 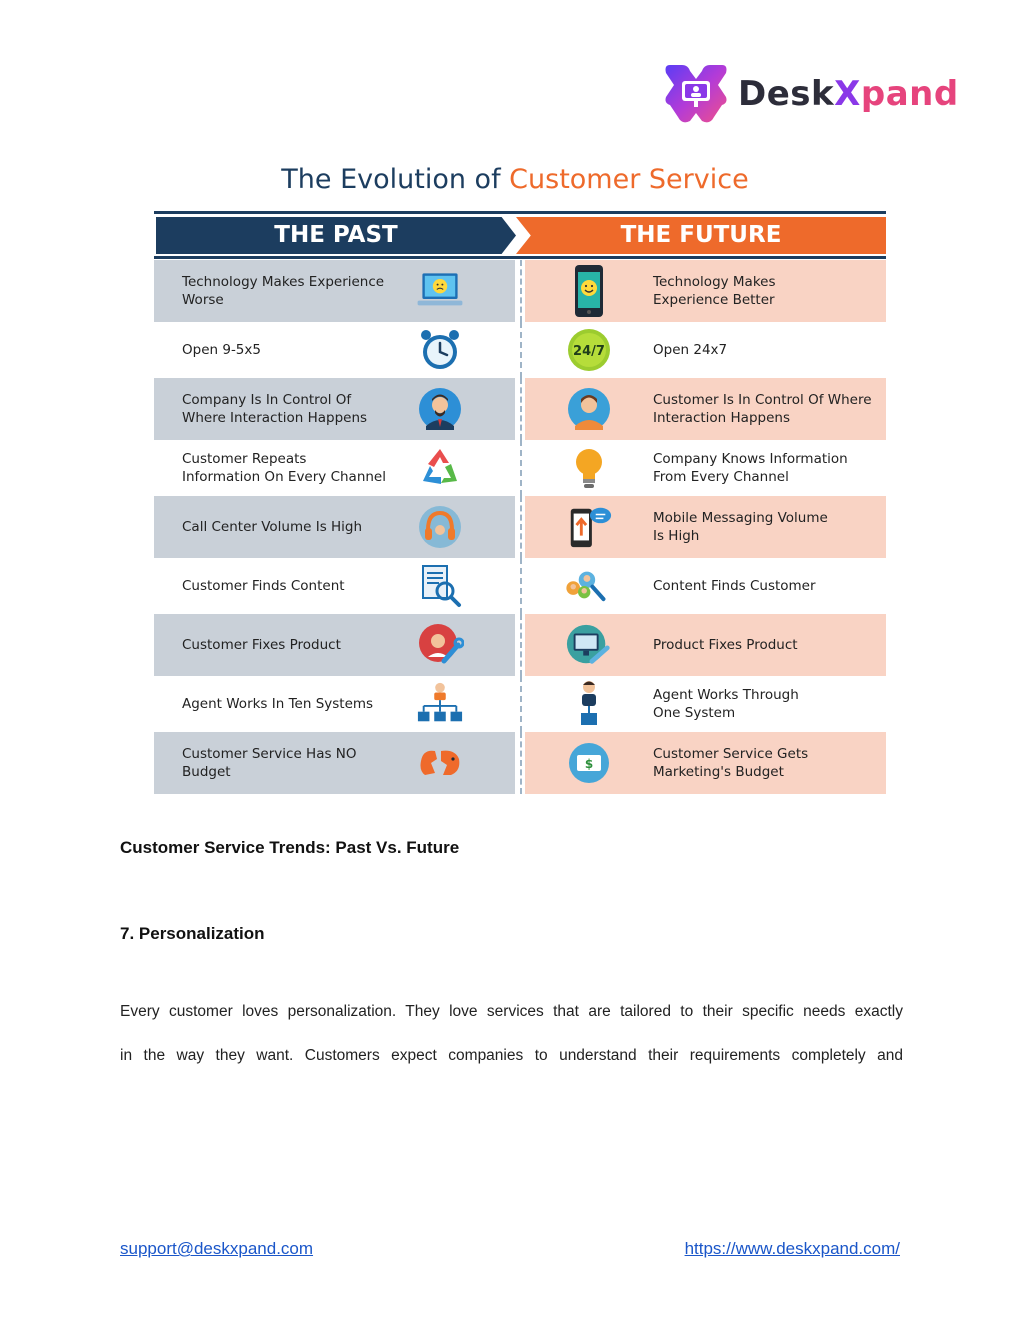 I want to click on alarm-clock-icon, so click(x=440, y=350).